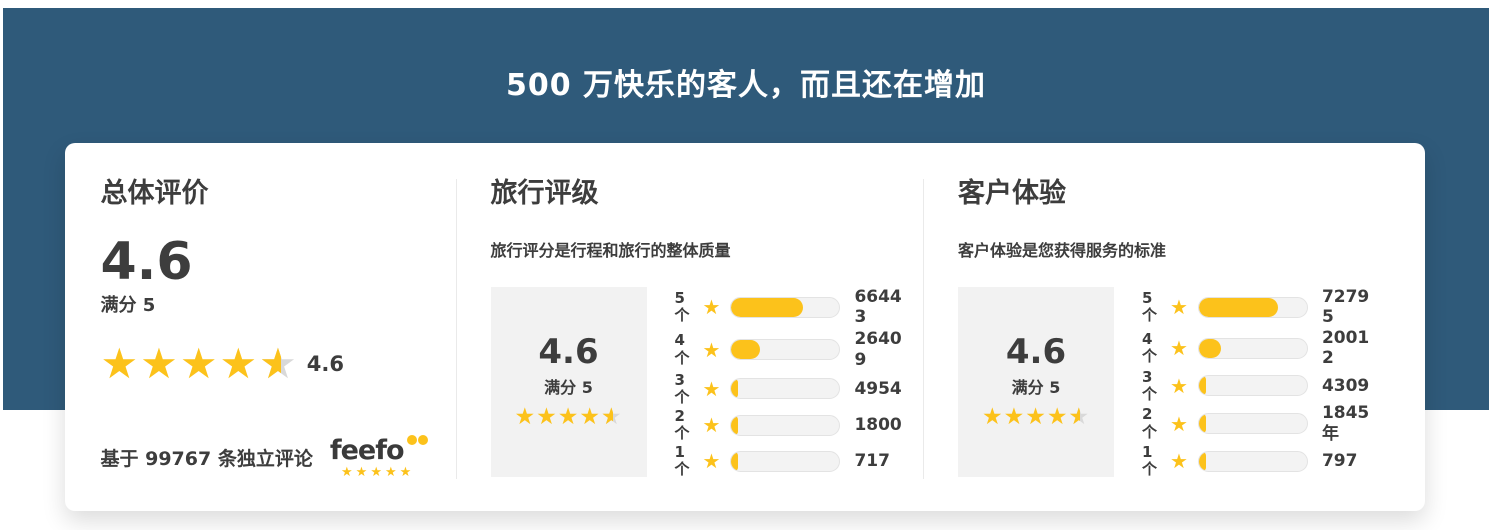 This screenshot has width=1489, height=530. I want to click on rating-count: 1800, so click(878, 425).